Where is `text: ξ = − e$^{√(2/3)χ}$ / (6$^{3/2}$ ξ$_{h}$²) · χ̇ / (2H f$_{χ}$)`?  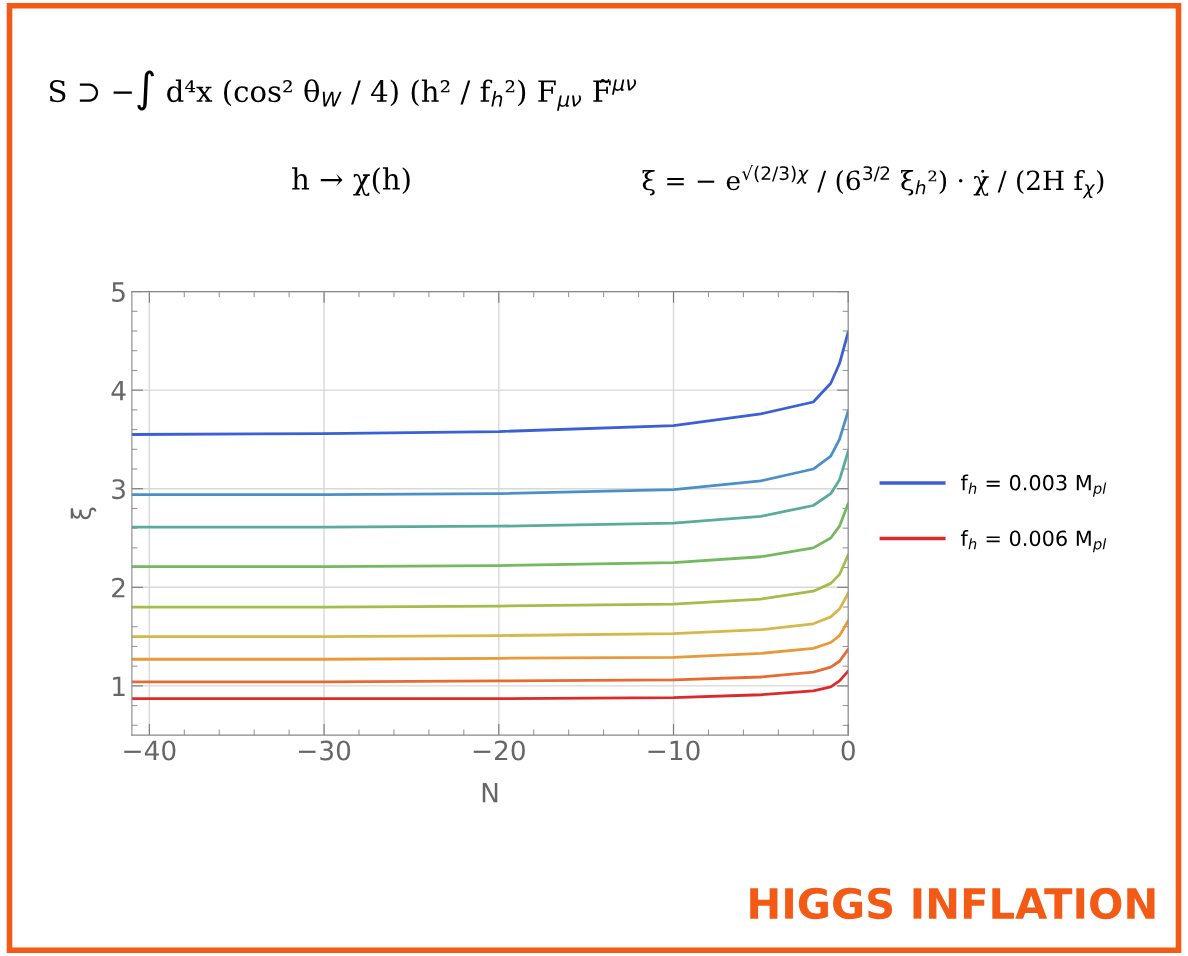
text: ξ = − e$^{√(2/3)χ}$ / (6$^{3/2}$ ξ$_{h}$²) · χ̇ / (2H f$_{χ}$) is located at coordinates (873, 181).